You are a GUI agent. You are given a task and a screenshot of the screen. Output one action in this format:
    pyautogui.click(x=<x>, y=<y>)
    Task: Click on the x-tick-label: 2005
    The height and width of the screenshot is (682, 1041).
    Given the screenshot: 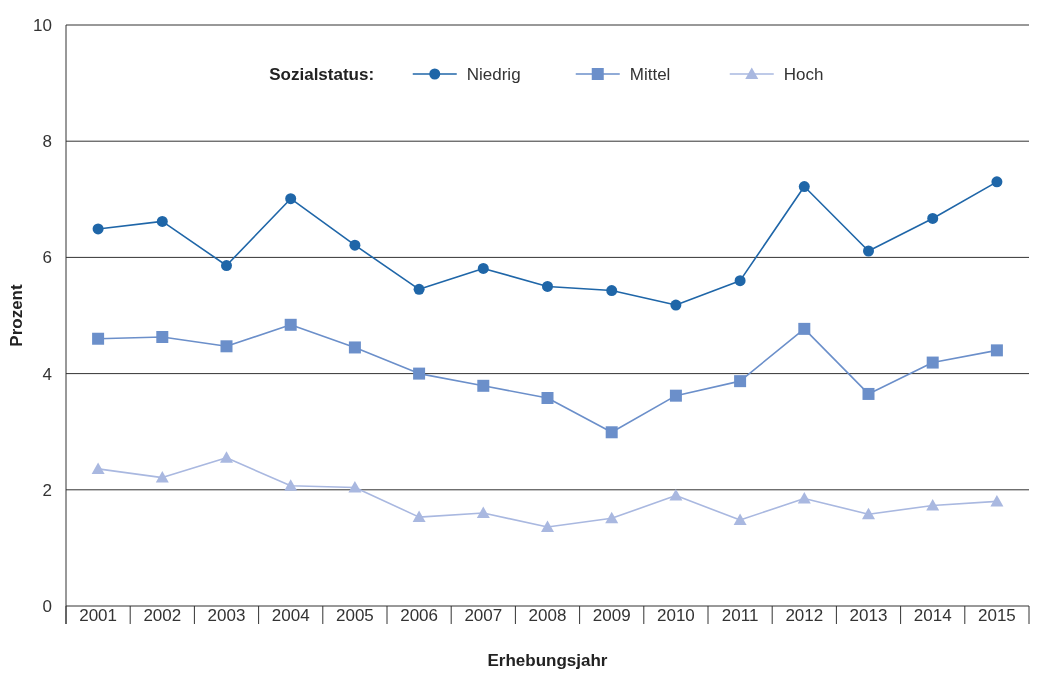 What is the action you would take?
    pyautogui.click(x=354, y=615)
    